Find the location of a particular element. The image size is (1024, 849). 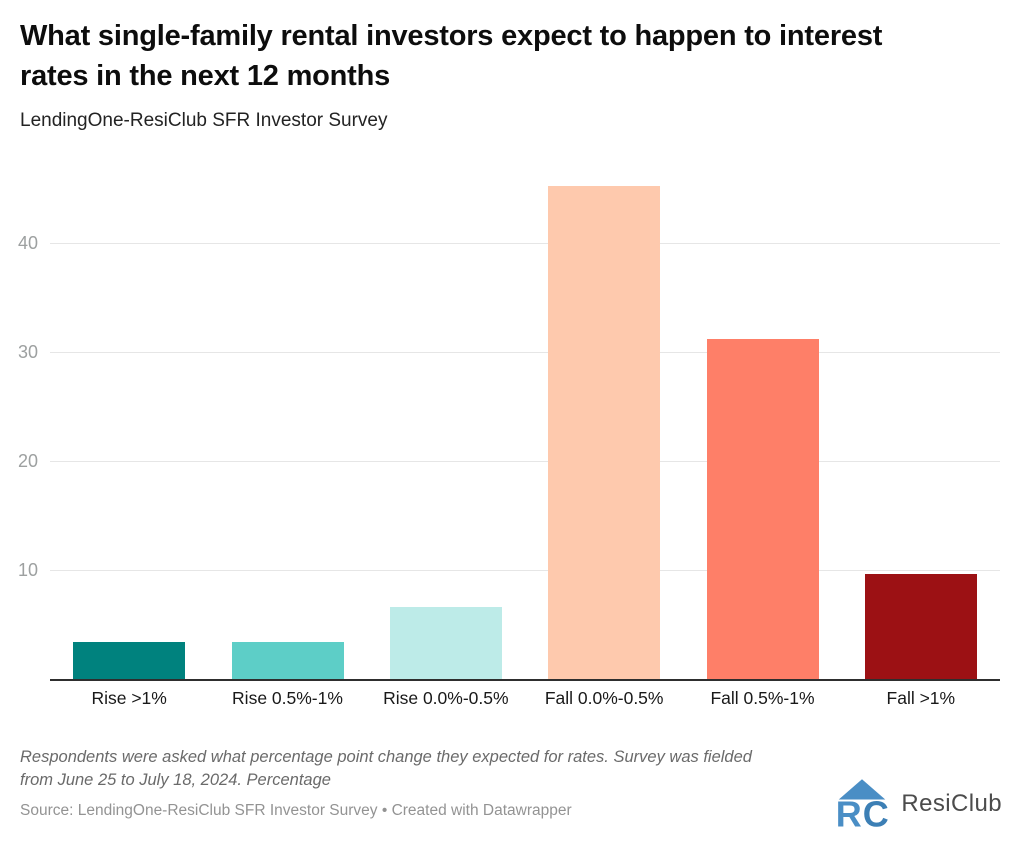

y-tick-label-40: 40 is located at coordinates (27, 242).